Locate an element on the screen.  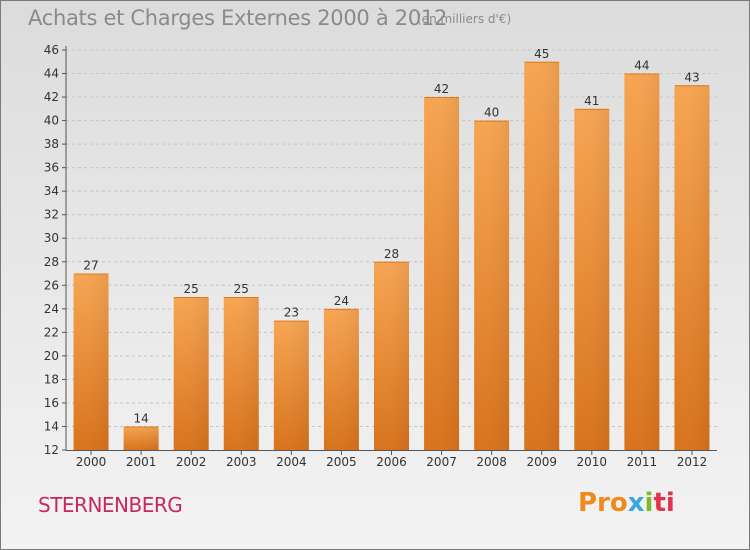
bar-value-label: 41 is located at coordinates (591, 101).